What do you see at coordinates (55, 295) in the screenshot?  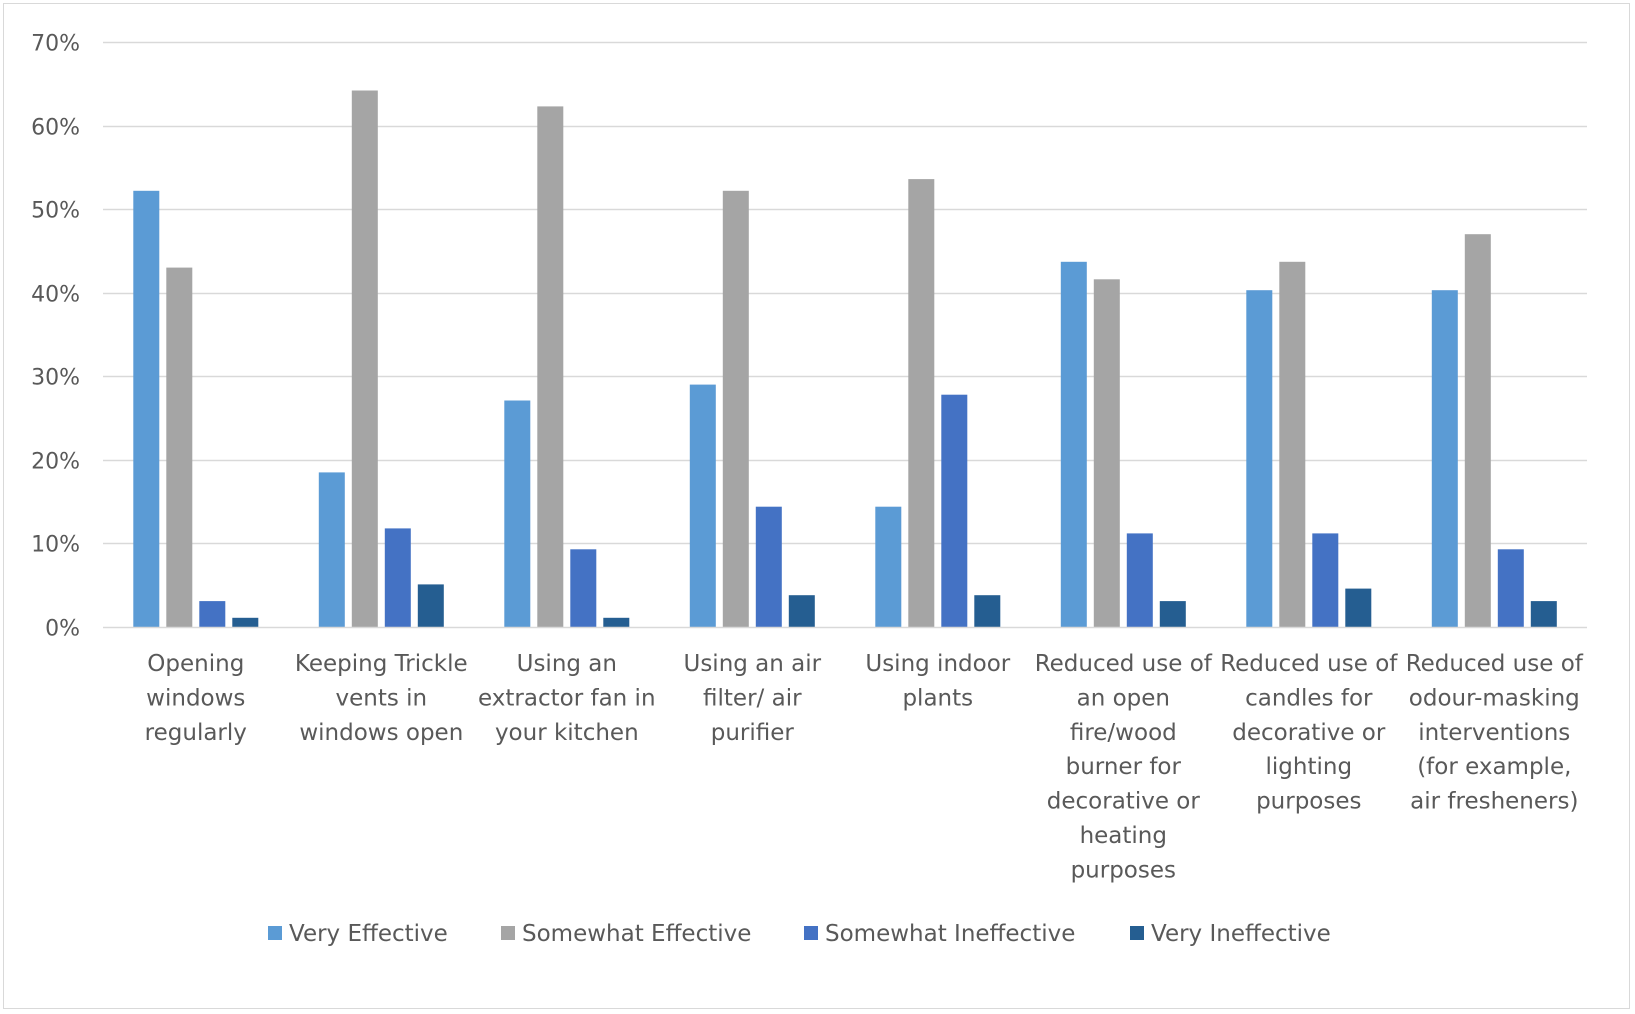 I see `y-tick-label: 40%` at bounding box center [55, 295].